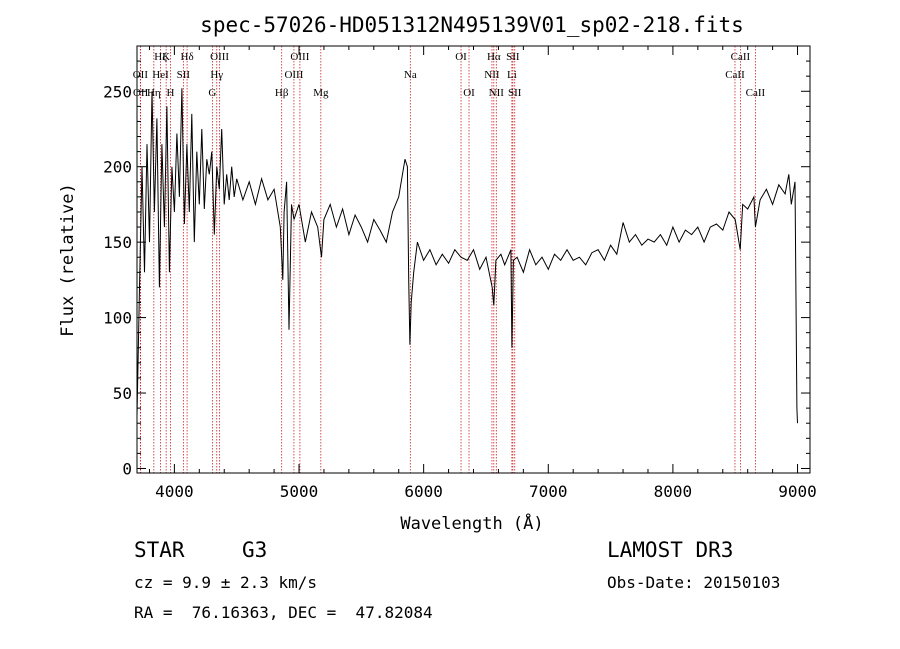 The height and width of the screenshot is (649, 900). Describe the element at coordinates (117, 91) in the screenshot. I see `y-tick-label: 250` at that location.